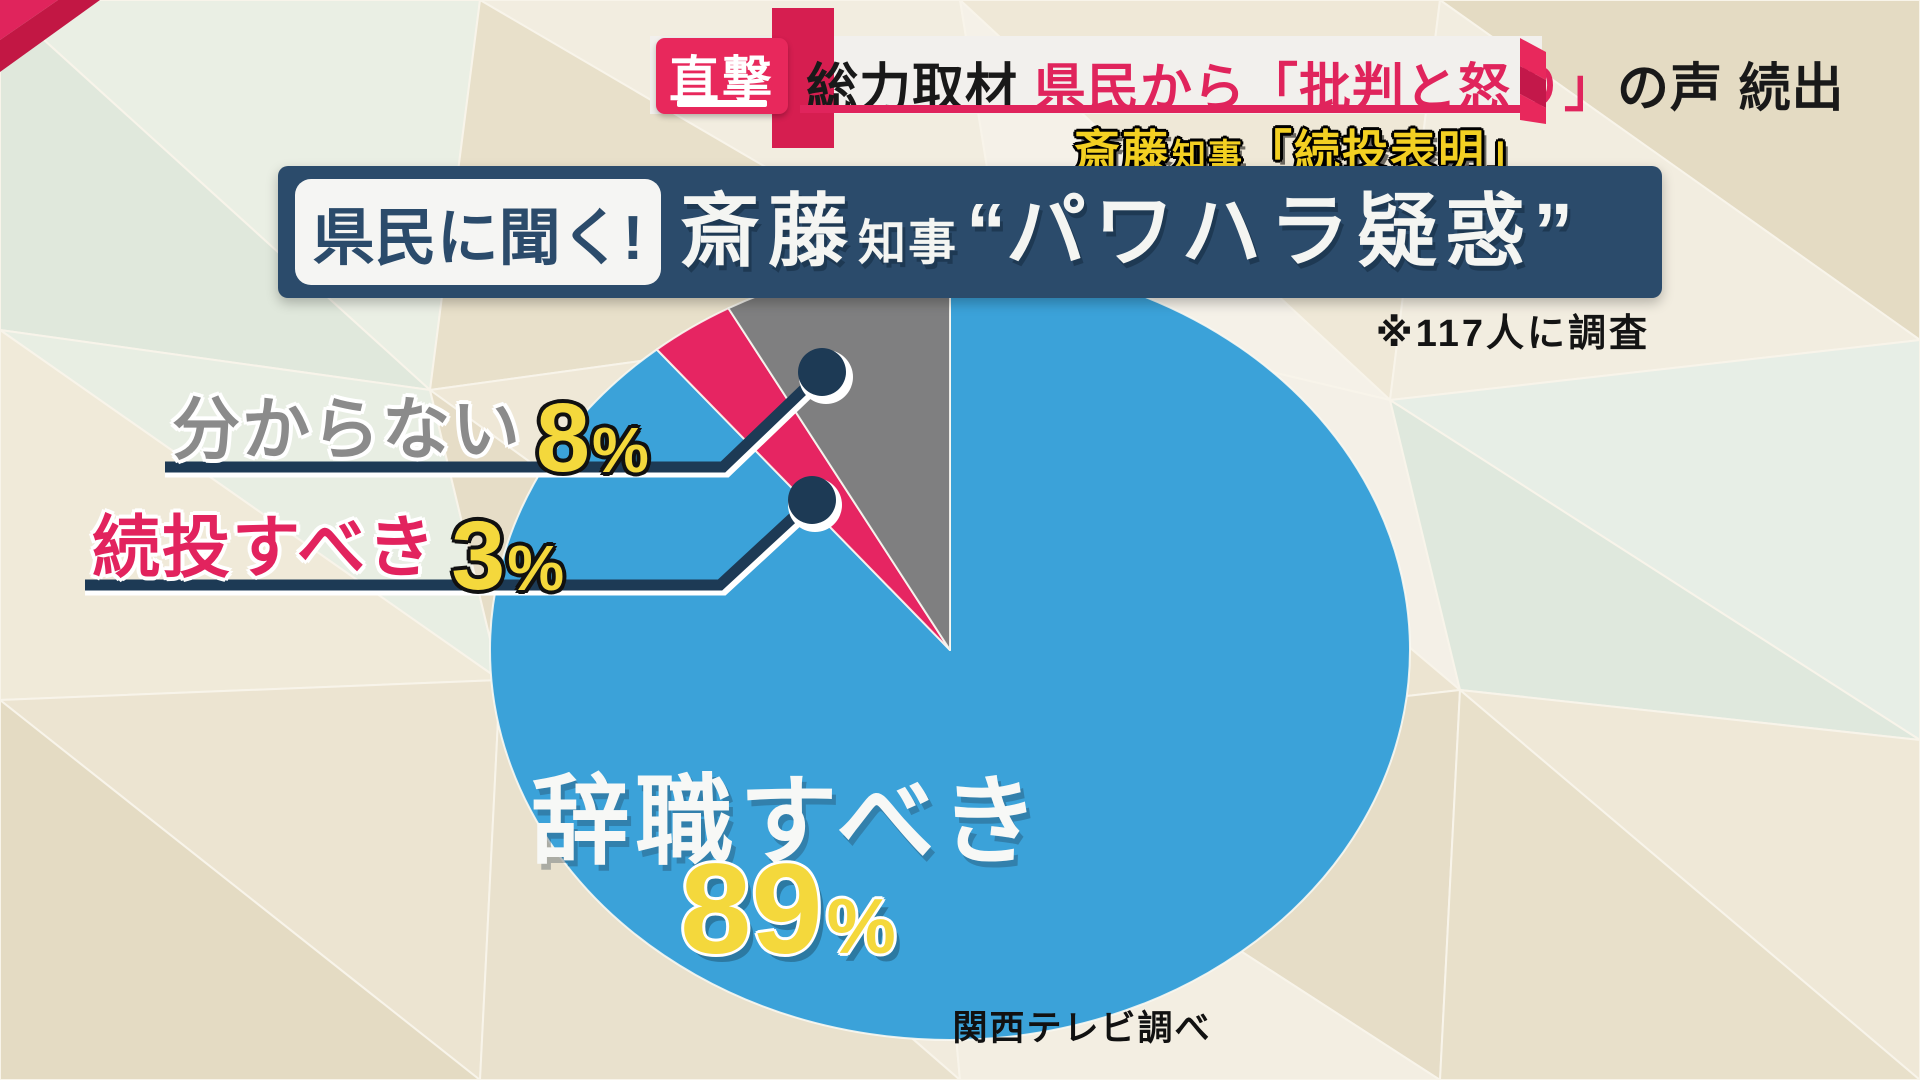  Describe the element at coordinates (751, 909) in the screenshot. I see `pie-main-value-number: 89` at that location.